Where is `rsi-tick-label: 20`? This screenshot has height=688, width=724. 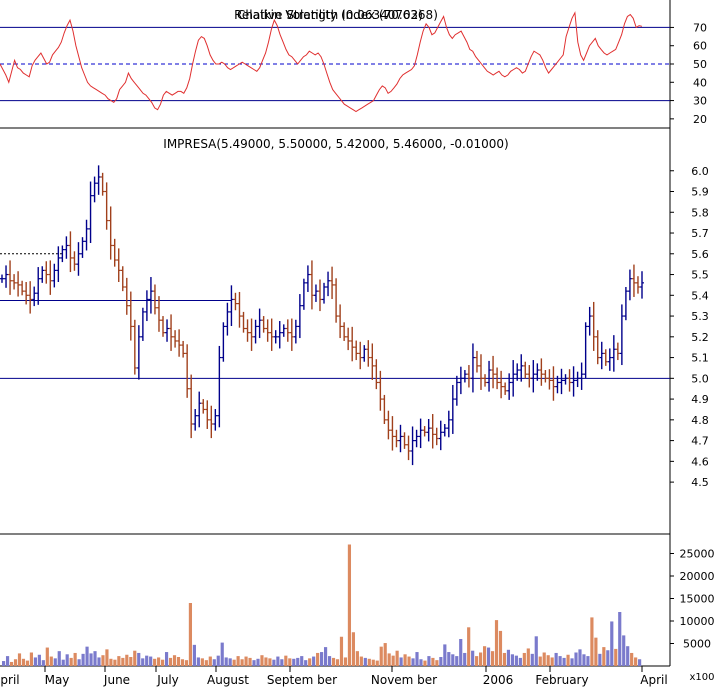 rsi-tick-label: 20 is located at coordinates (700, 119).